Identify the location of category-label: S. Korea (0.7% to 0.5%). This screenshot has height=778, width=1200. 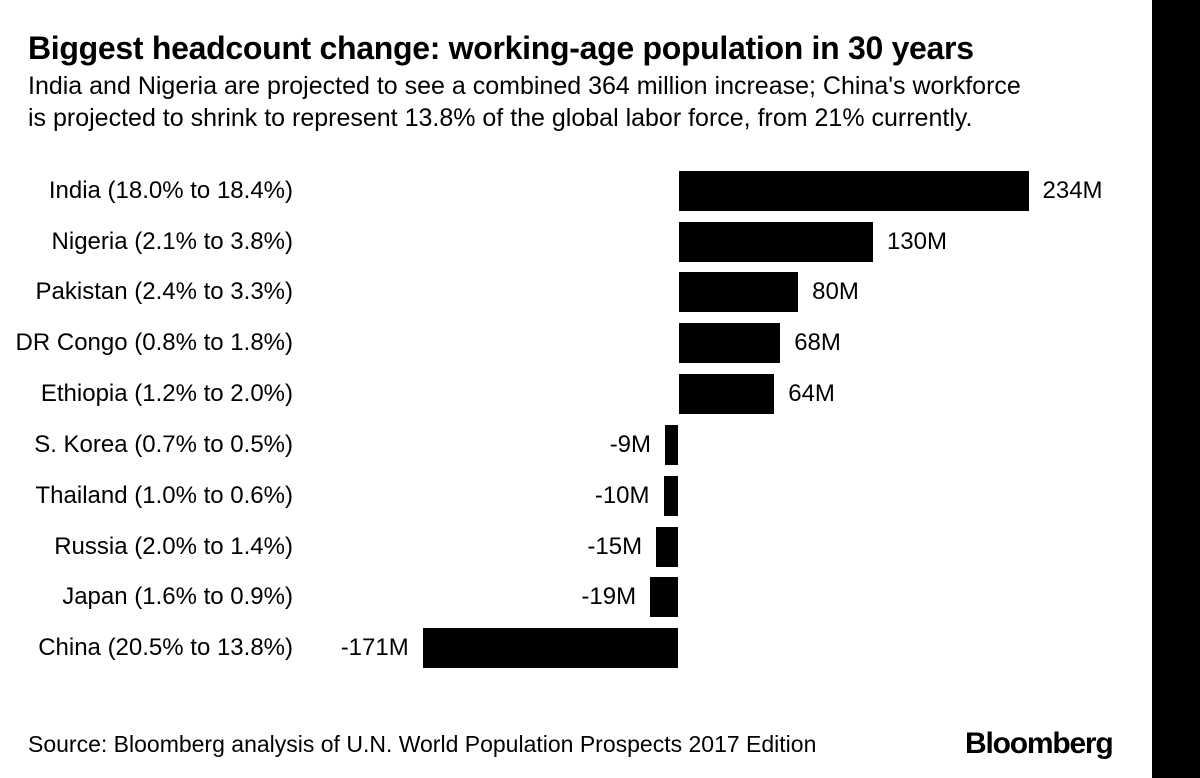
(163, 444).